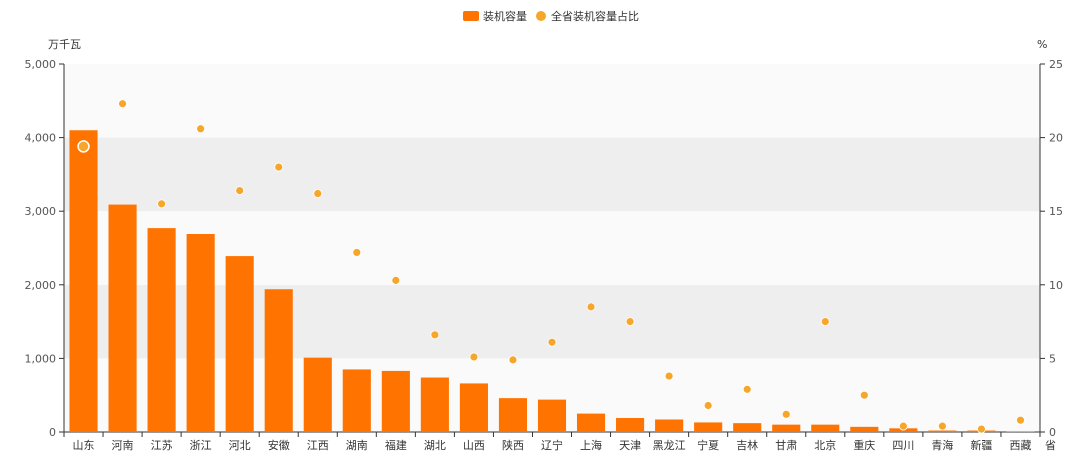 Image resolution: width=1080 pixels, height=473 pixels. Describe the element at coordinates (825, 445) in the screenshot. I see `x-tick-label: 北京` at that location.